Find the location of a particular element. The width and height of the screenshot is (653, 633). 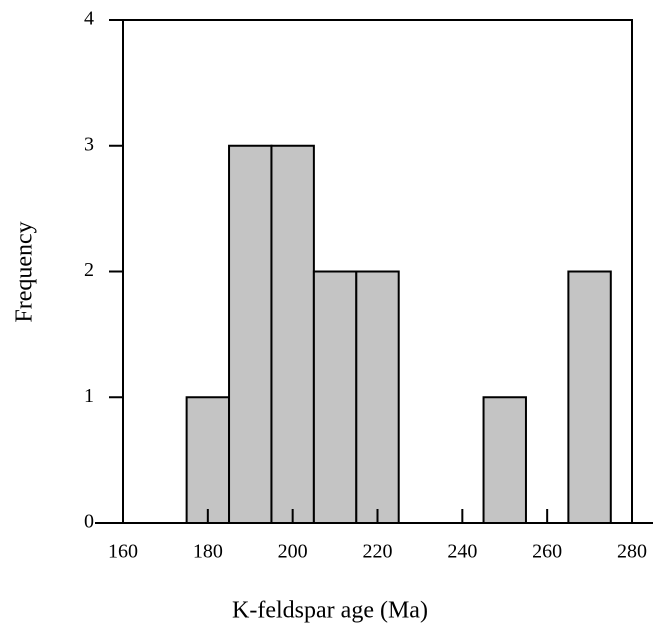

x-axis-label: K-feldspar age (Ma) is located at coordinates (330, 611).